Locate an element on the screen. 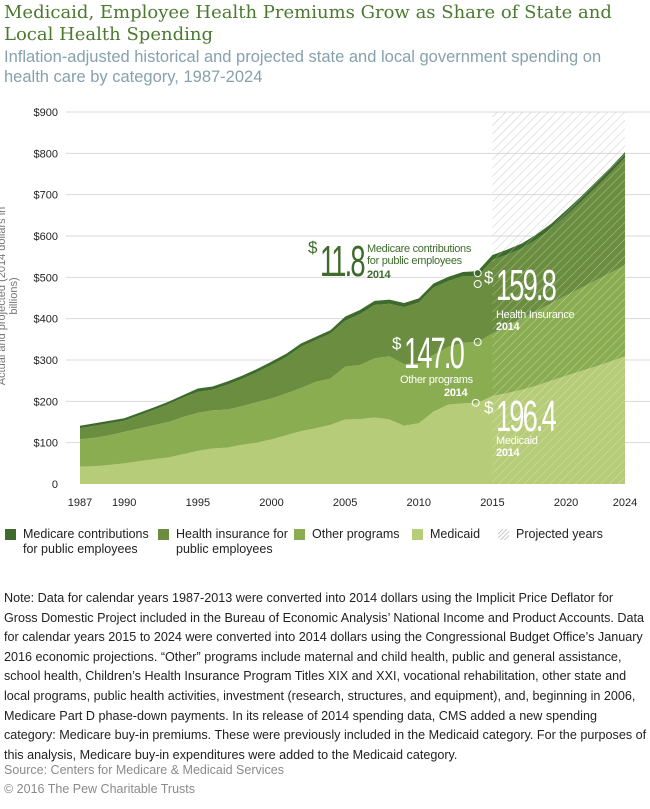  y-tick-label: $300 is located at coordinates (46, 361).